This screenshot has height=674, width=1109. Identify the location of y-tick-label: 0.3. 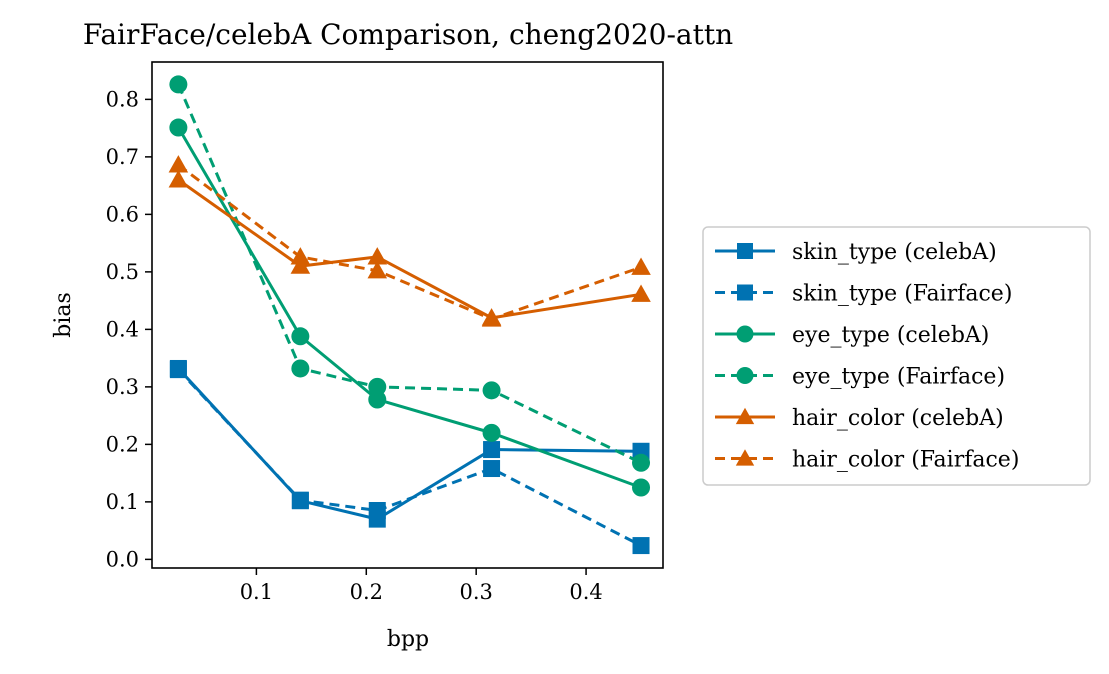
(122, 387).